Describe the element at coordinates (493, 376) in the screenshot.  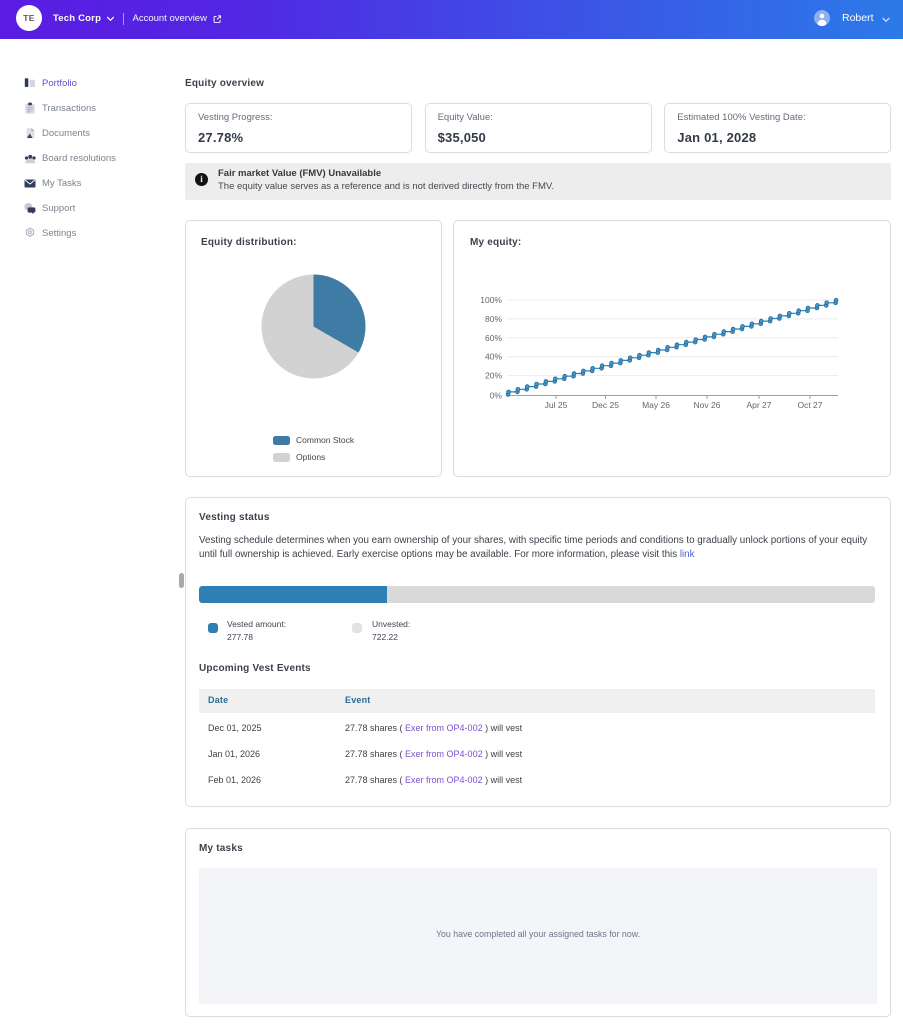
I see `svg-text: 20%` at that location.